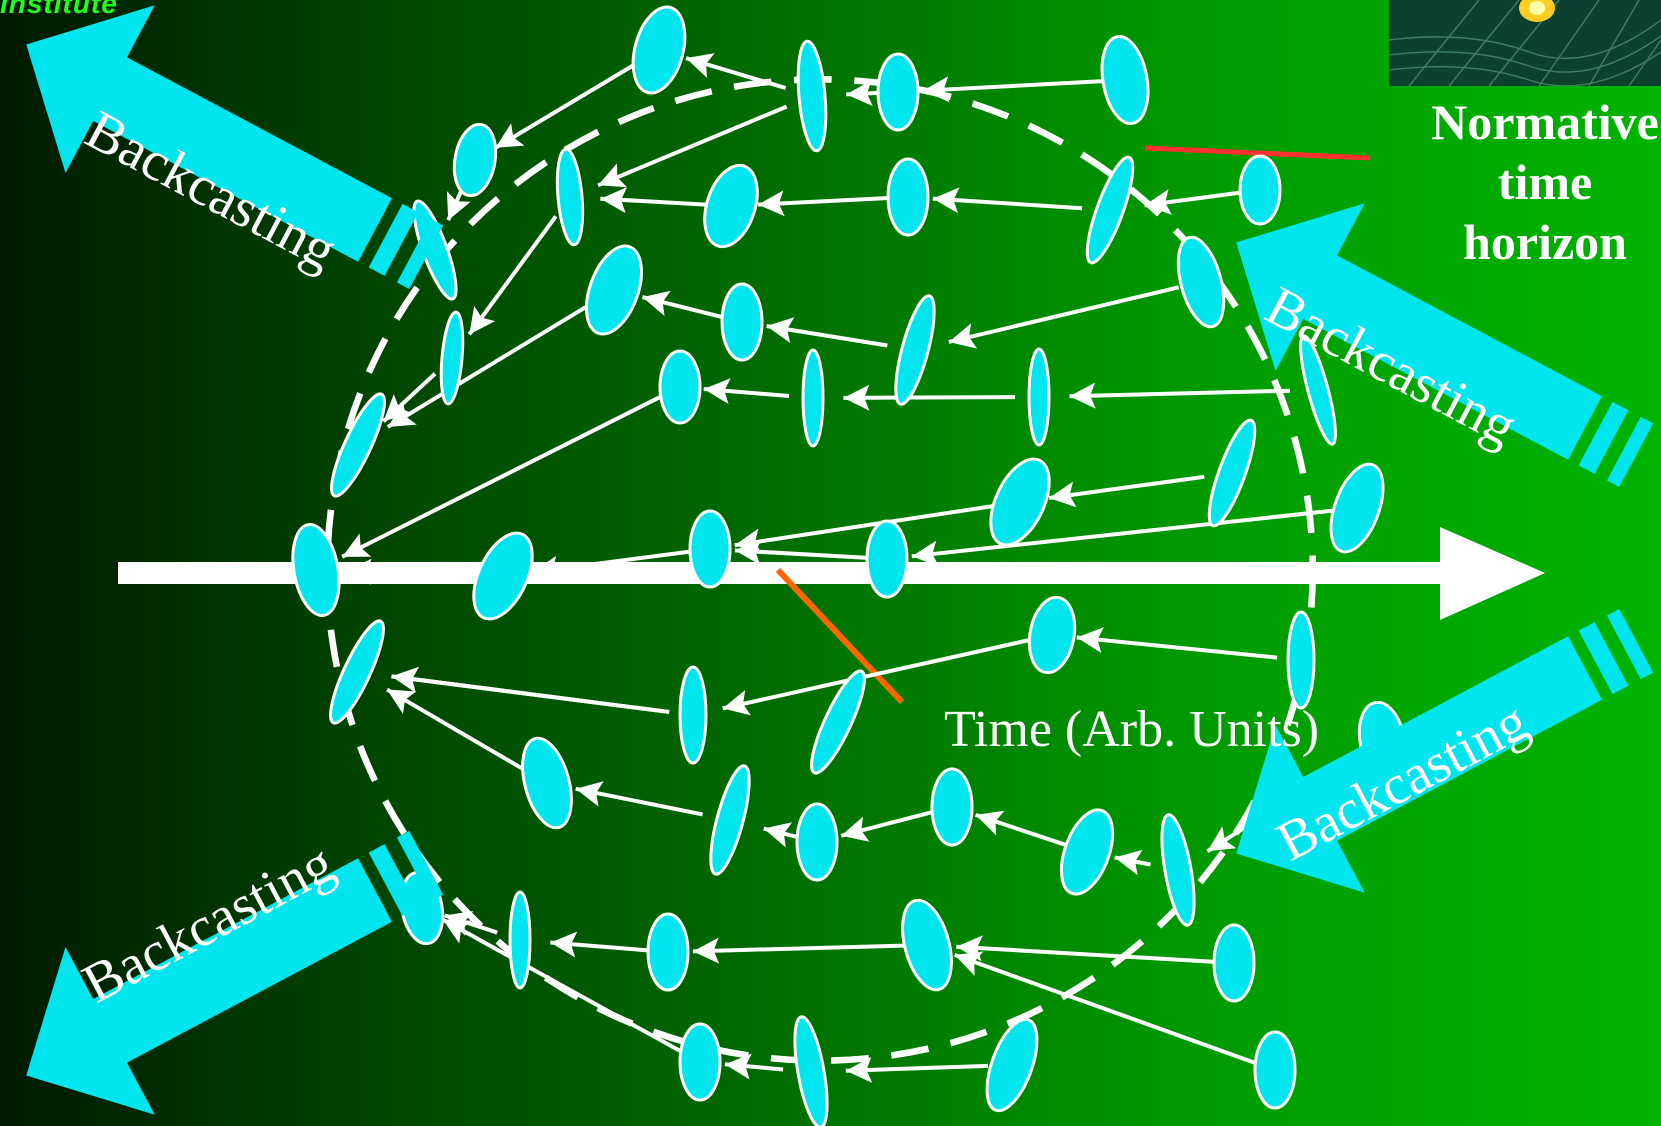  What do you see at coordinates (840, 636) in the screenshot?
I see `time-label-pointer` at bounding box center [840, 636].